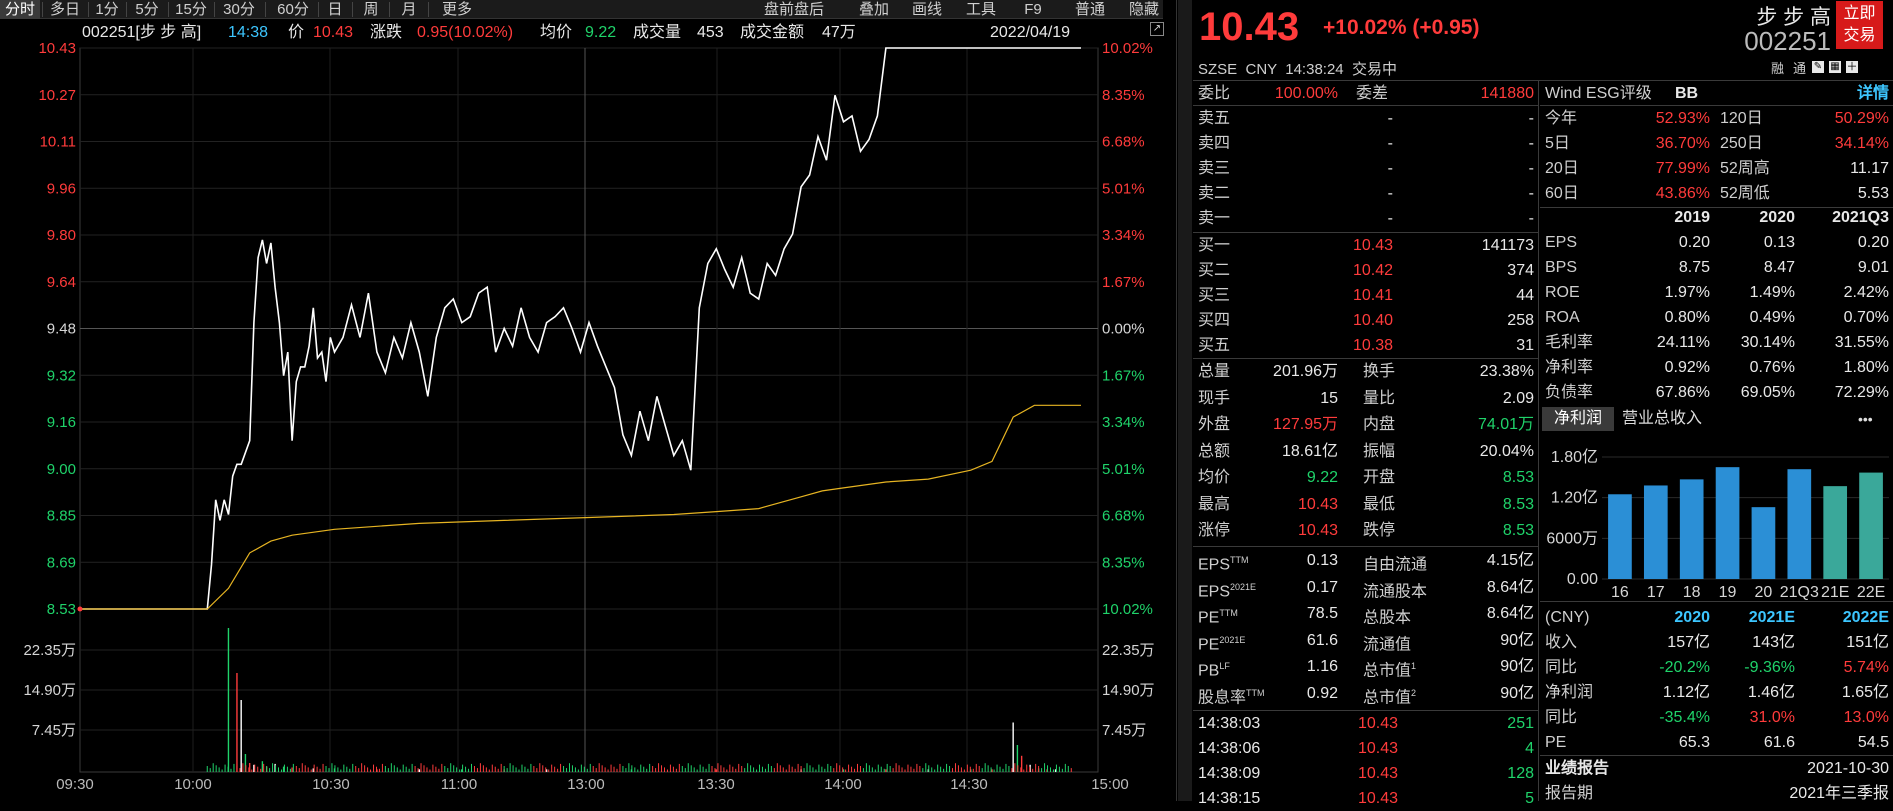 The image size is (1893, 811). Describe the element at coordinates (1861, 118) in the screenshot. I see `return-value-2: 50.29%` at that location.